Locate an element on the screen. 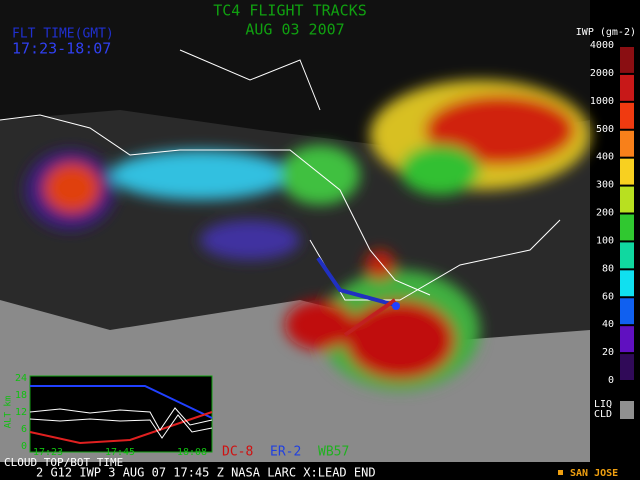 This screenshot has width=640, height=480. colorbar-label: 2000 is located at coordinates (602, 73).